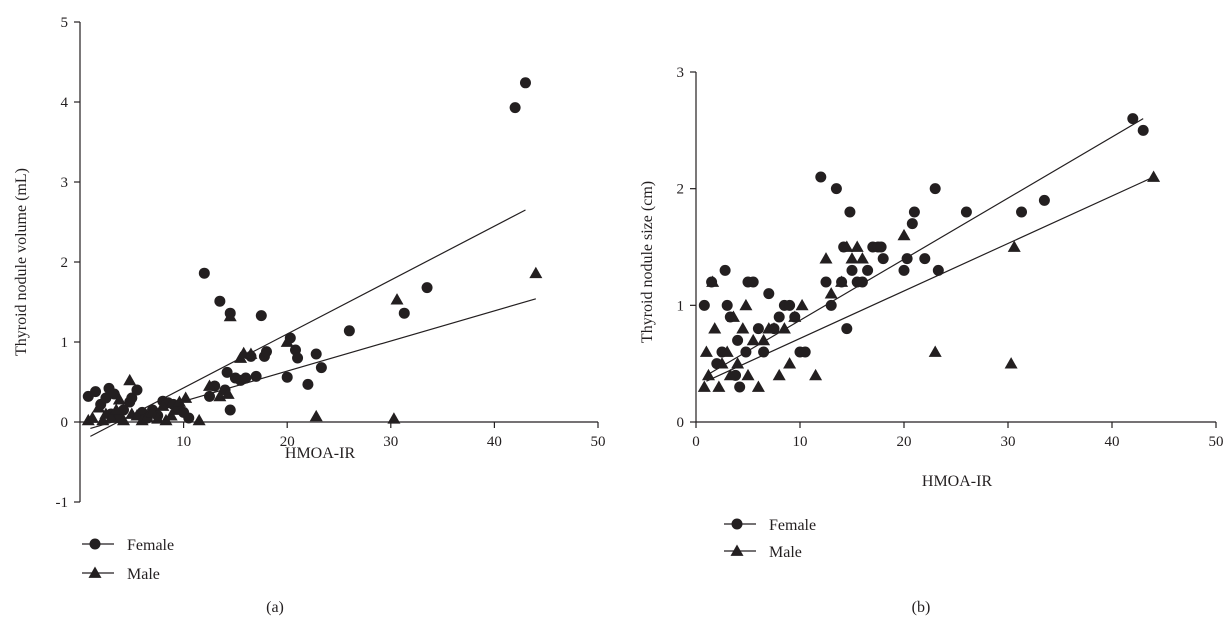 Image resolution: width=1227 pixels, height=620 pixels. What do you see at coordinates (65, 23) in the screenshot?
I see `y-tick-label: 5` at bounding box center [65, 23].